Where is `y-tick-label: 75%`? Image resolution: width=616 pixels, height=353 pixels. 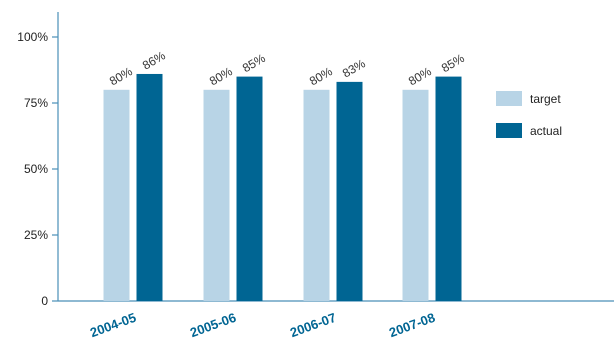
y-tick-label: 75% is located at coordinates (36, 103).